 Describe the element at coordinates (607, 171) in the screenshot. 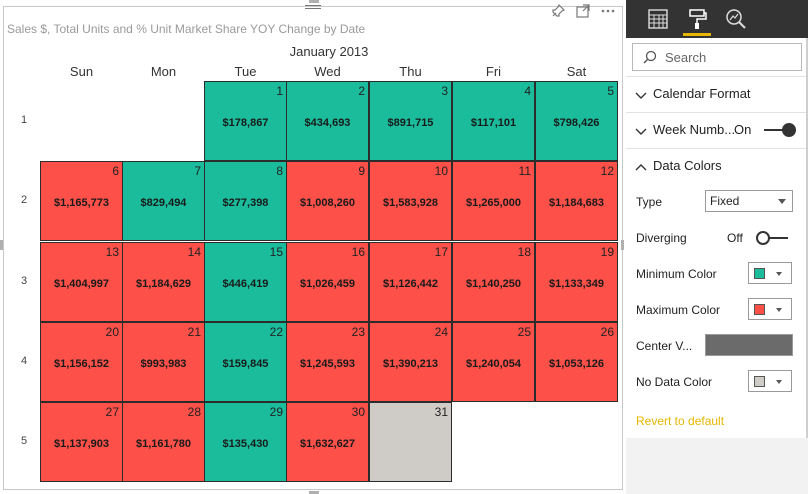

I see `day-number: 12` at that location.